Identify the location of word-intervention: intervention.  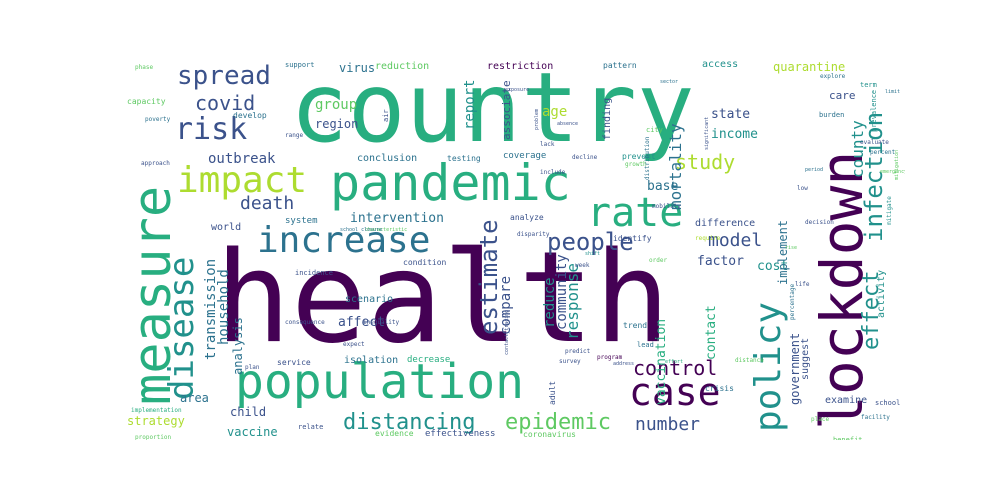
(397, 218).